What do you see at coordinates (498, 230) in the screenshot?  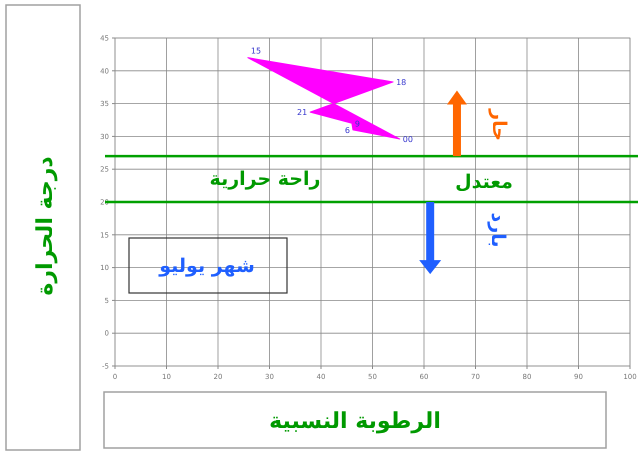 I see `annotation: بارد` at bounding box center [498, 230].